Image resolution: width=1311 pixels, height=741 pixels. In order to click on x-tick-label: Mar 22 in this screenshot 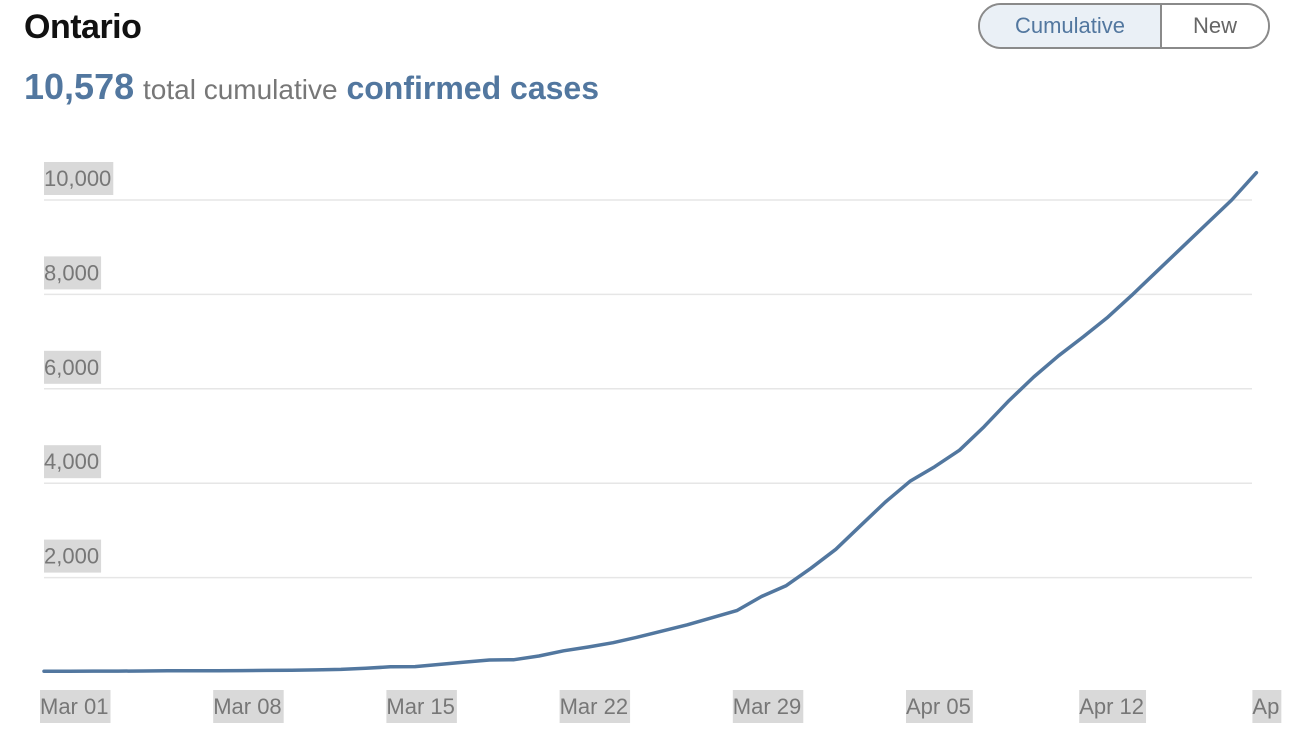, I will do `click(594, 706)`.